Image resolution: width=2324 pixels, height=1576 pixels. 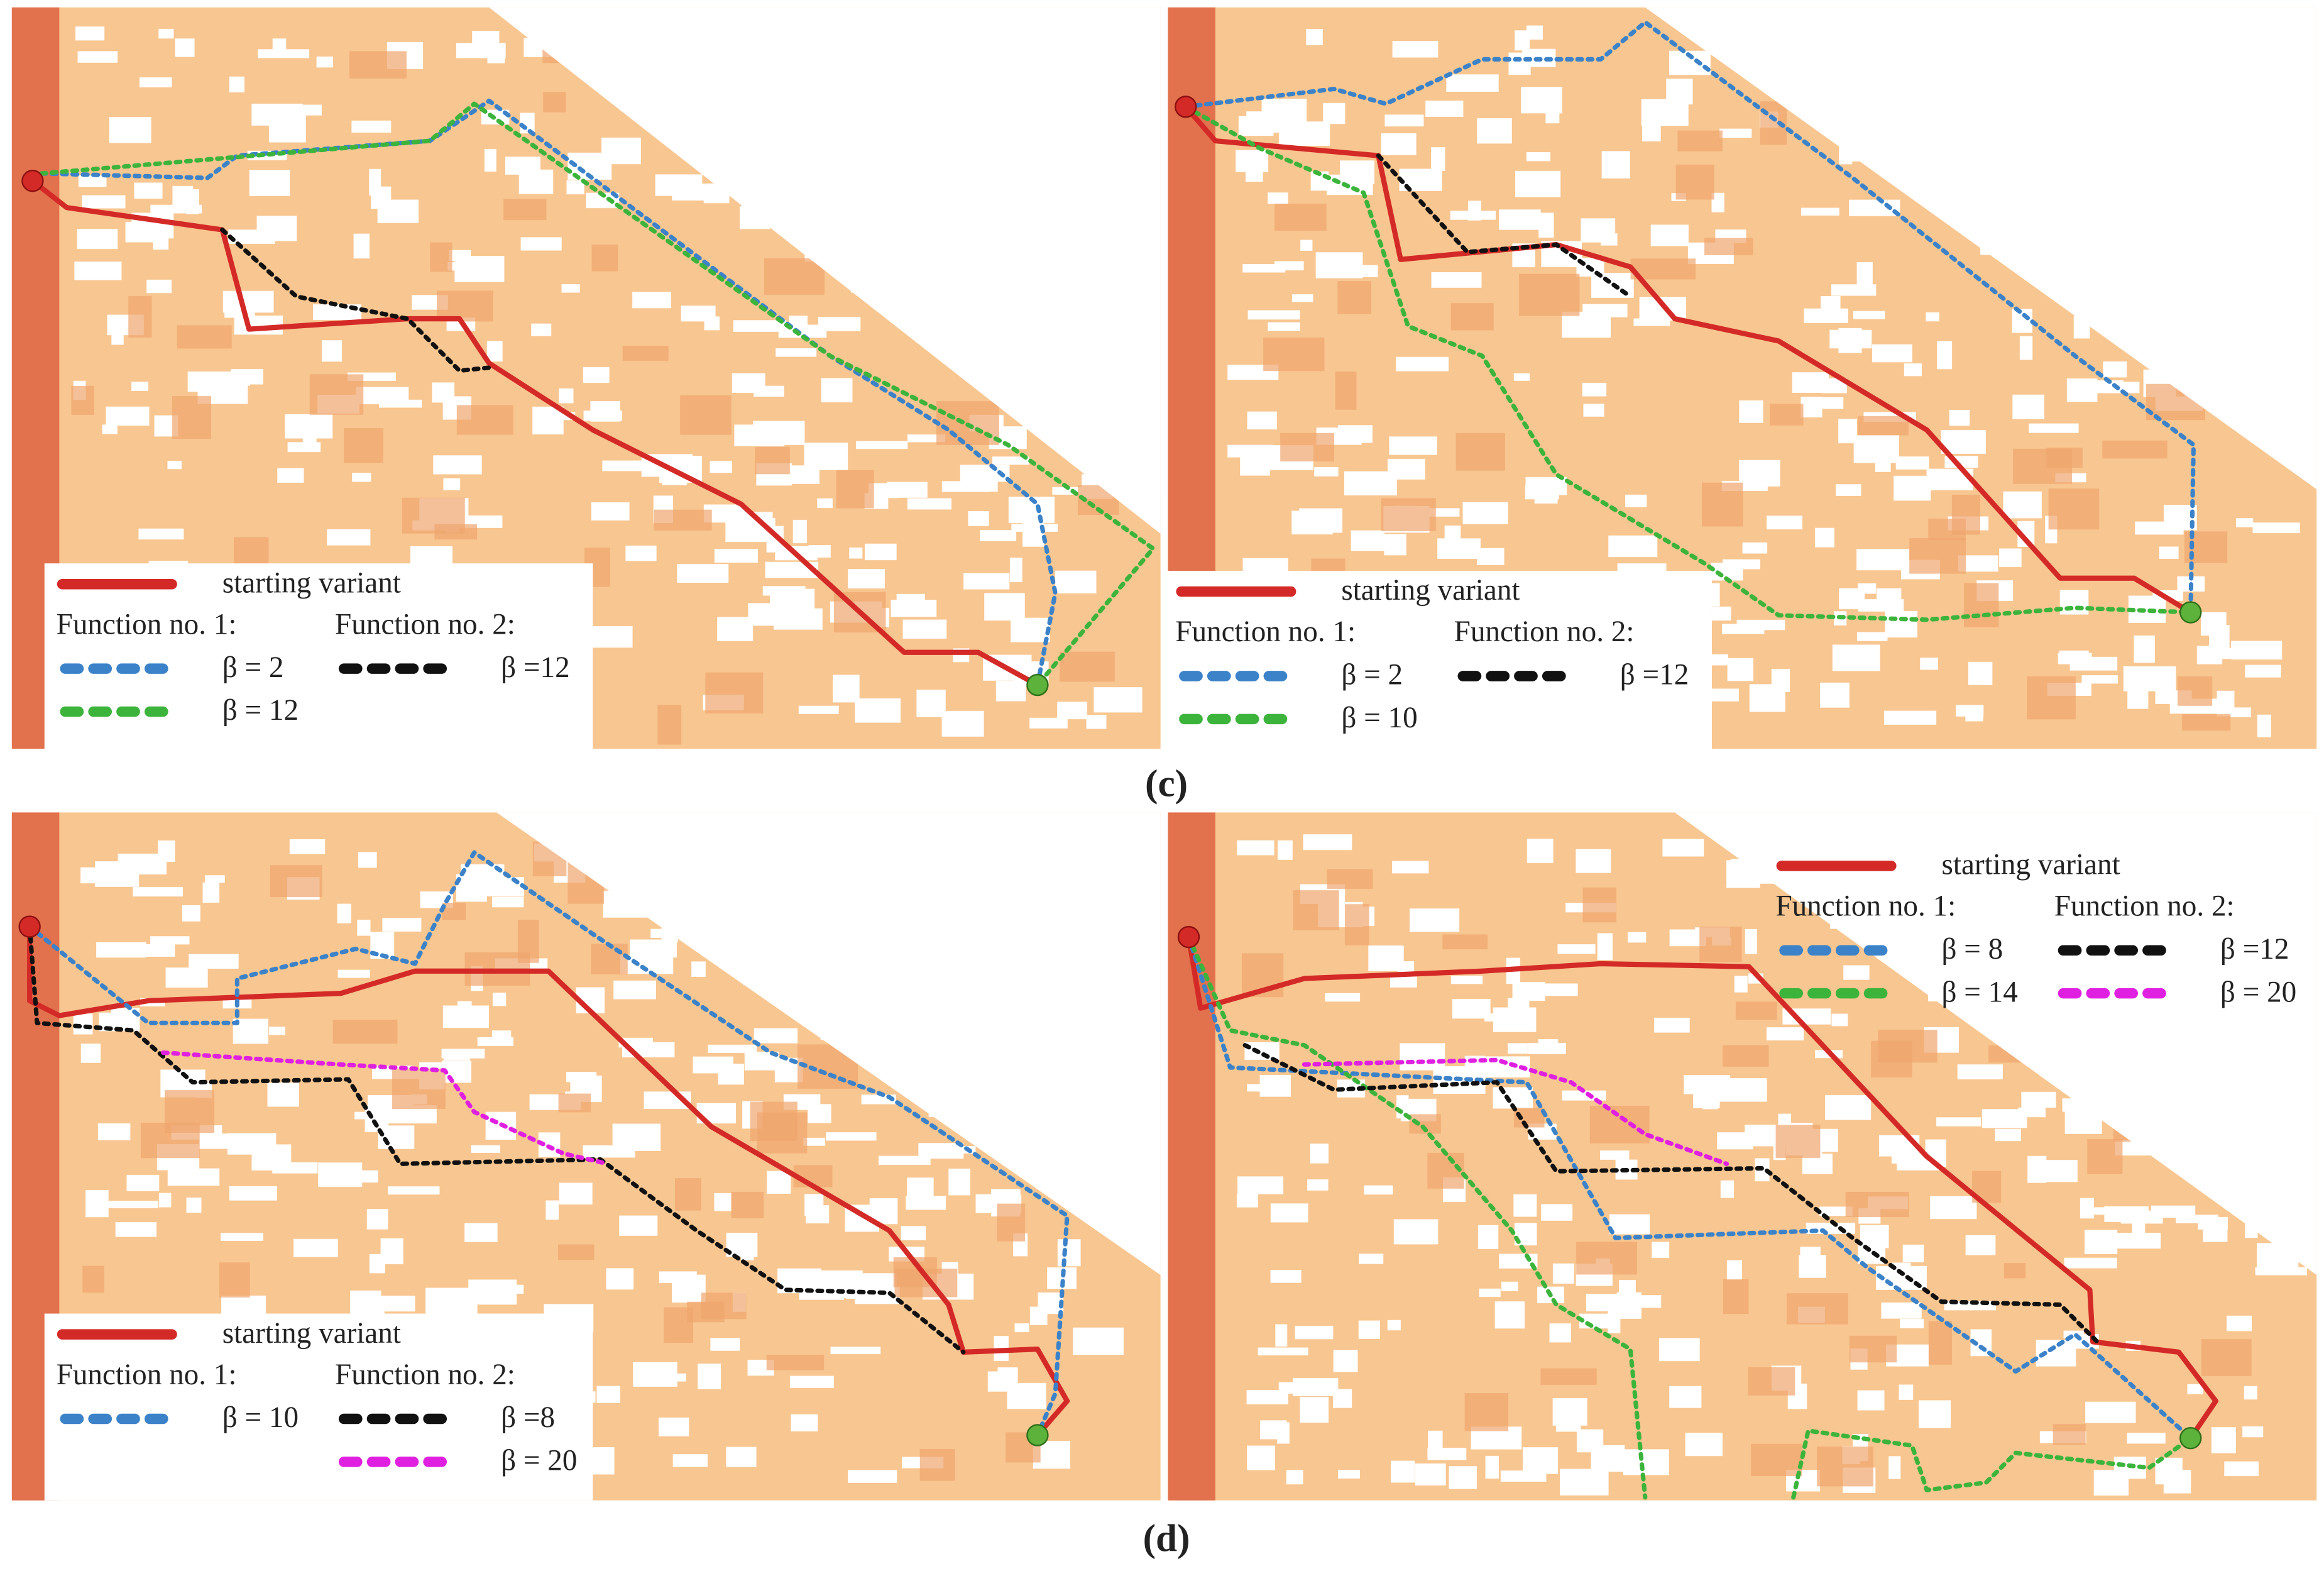 What do you see at coordinates (2190, 1438) in the screenshot?
I see `end-point` at bounding box center [2190, 1438].